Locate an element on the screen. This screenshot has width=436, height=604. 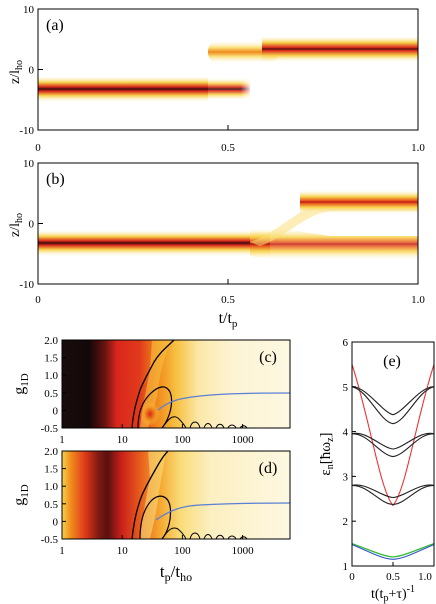
panel-c-ticks is located at coordinates (153, 384).